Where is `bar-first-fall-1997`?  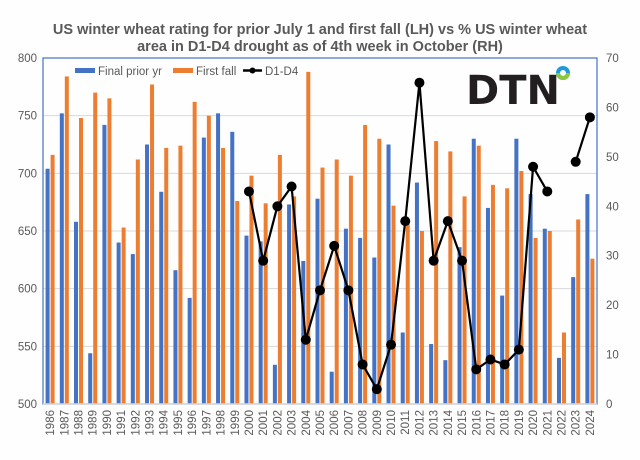
bar-first-fall-1997 is located at coordinates (208, 260).